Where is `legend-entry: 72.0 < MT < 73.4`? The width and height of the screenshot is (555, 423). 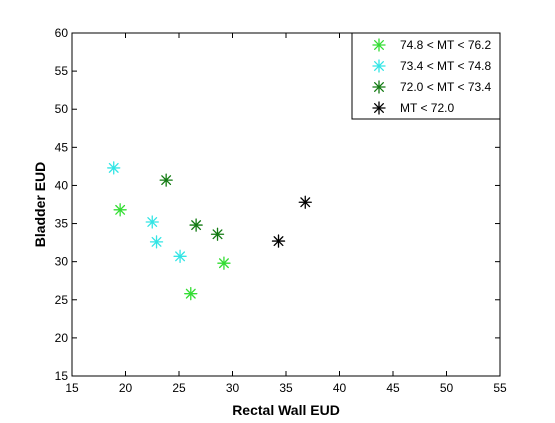 legend-entry: 72.0 < MT < 73.4 is located at coordinates (445, 87).